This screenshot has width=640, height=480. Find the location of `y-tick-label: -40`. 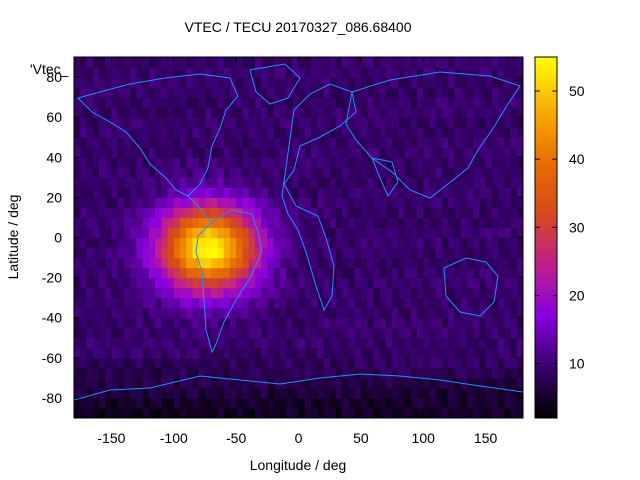

y-tick-label: -40 is located at coordinates (52, 318).